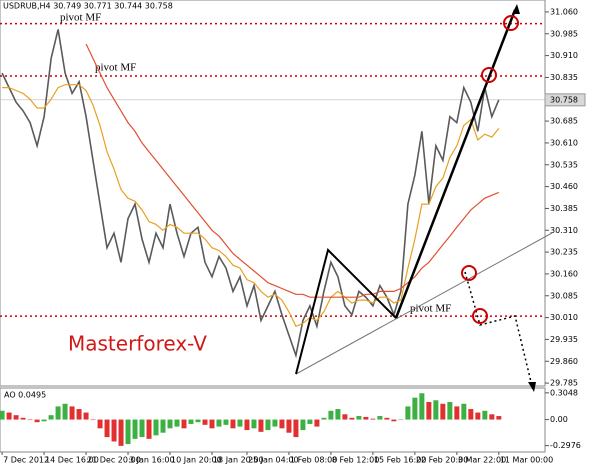 The width and height of the screenshot is (600, 467). Describe the element at coordinates (564, 295) in the screenshot. I see `y-tick-label: 30.085` at that location.